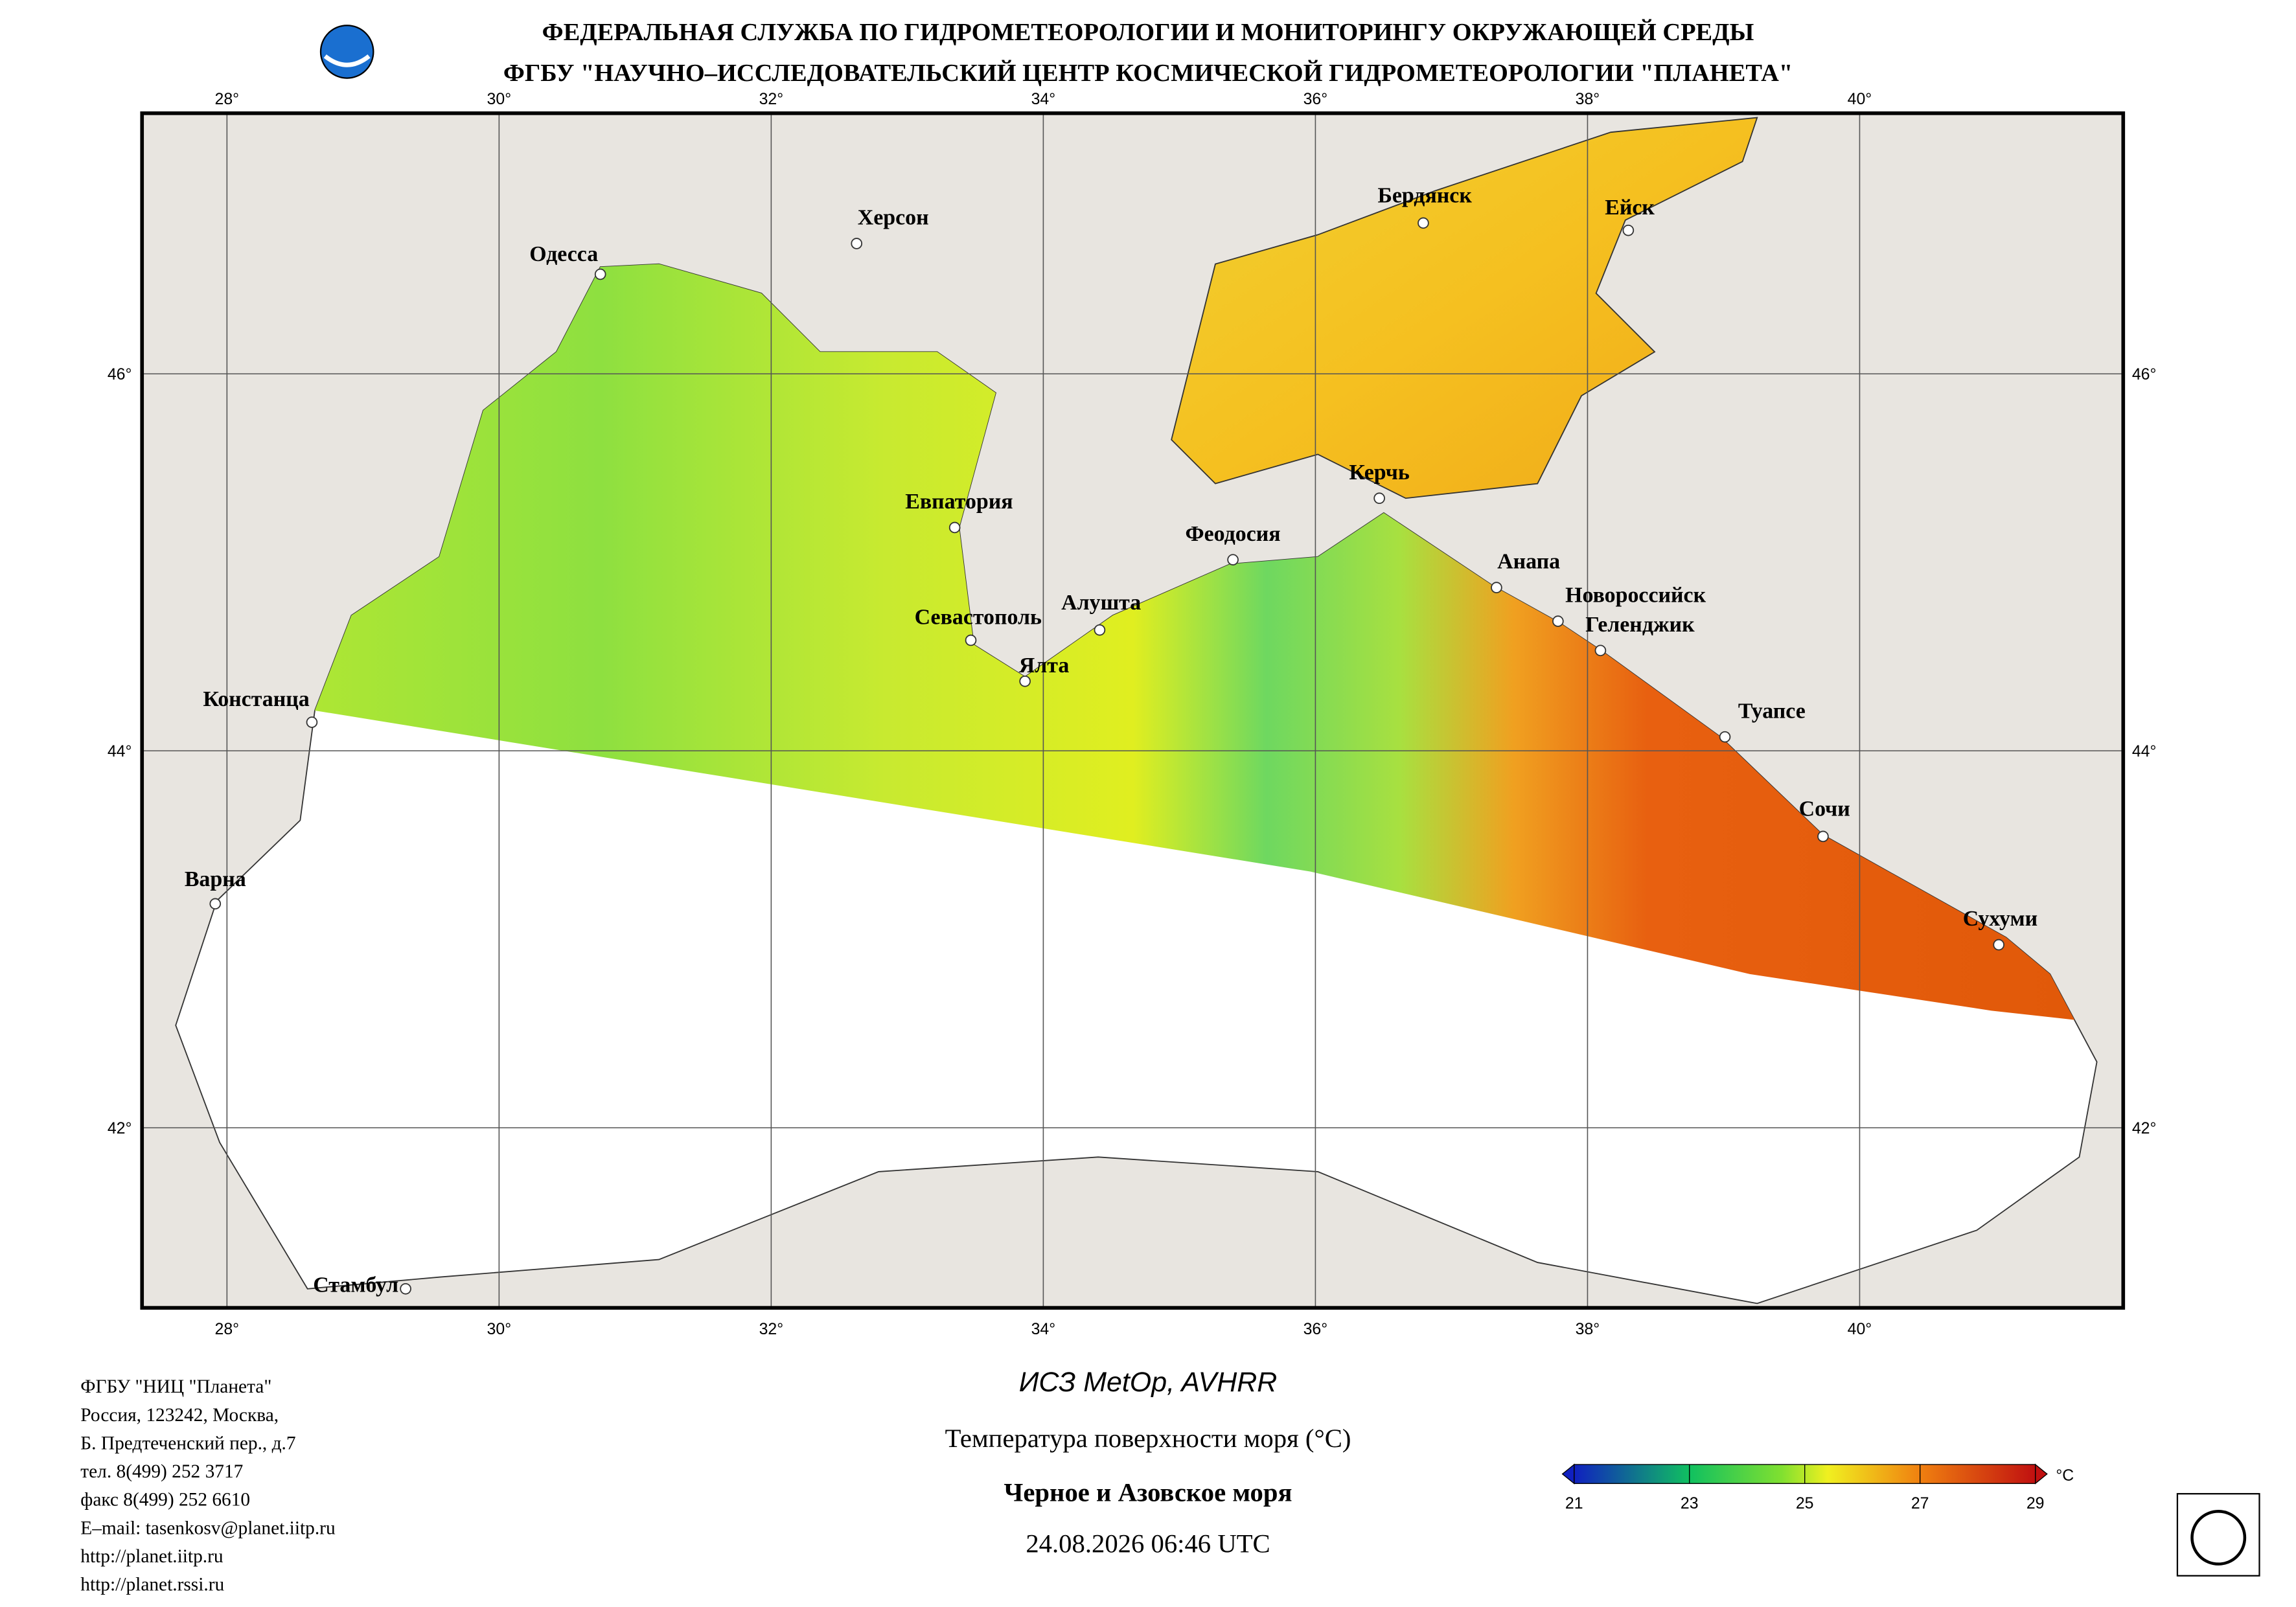 This screenshot has height=1607, width=2296. Describe the element at coordinates (1464, 308) in the screenshot. I see `sea-of-azov` at that location.